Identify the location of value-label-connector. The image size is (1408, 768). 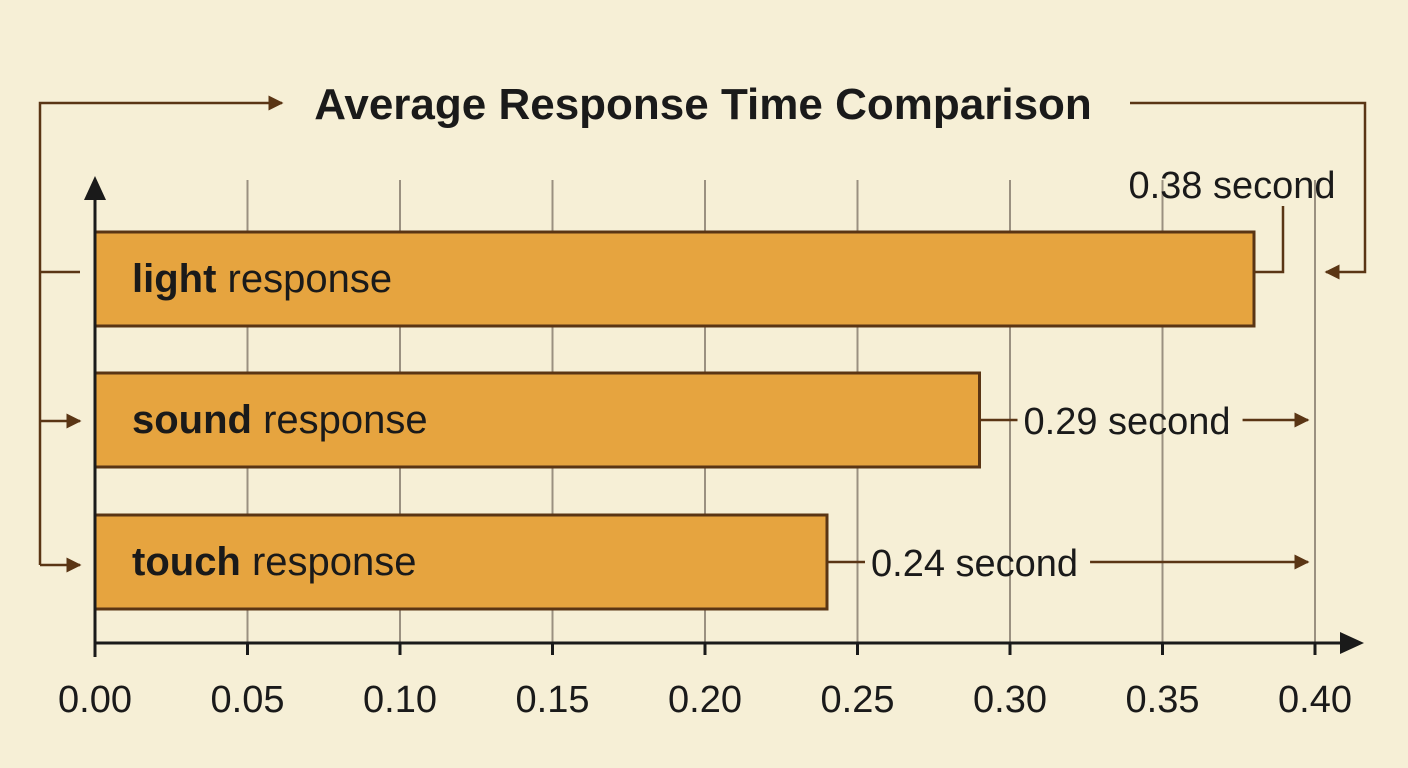
(1269, 240).